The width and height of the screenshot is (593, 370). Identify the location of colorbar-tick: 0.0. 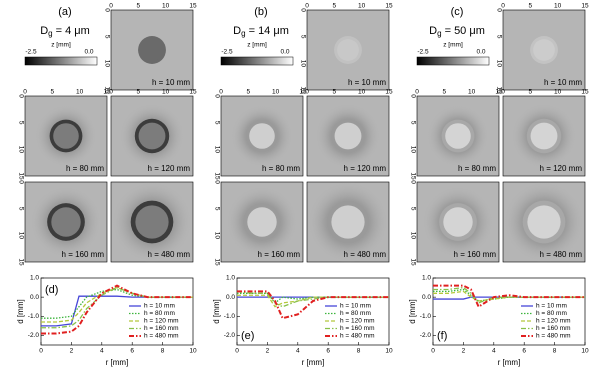
(88, 52).